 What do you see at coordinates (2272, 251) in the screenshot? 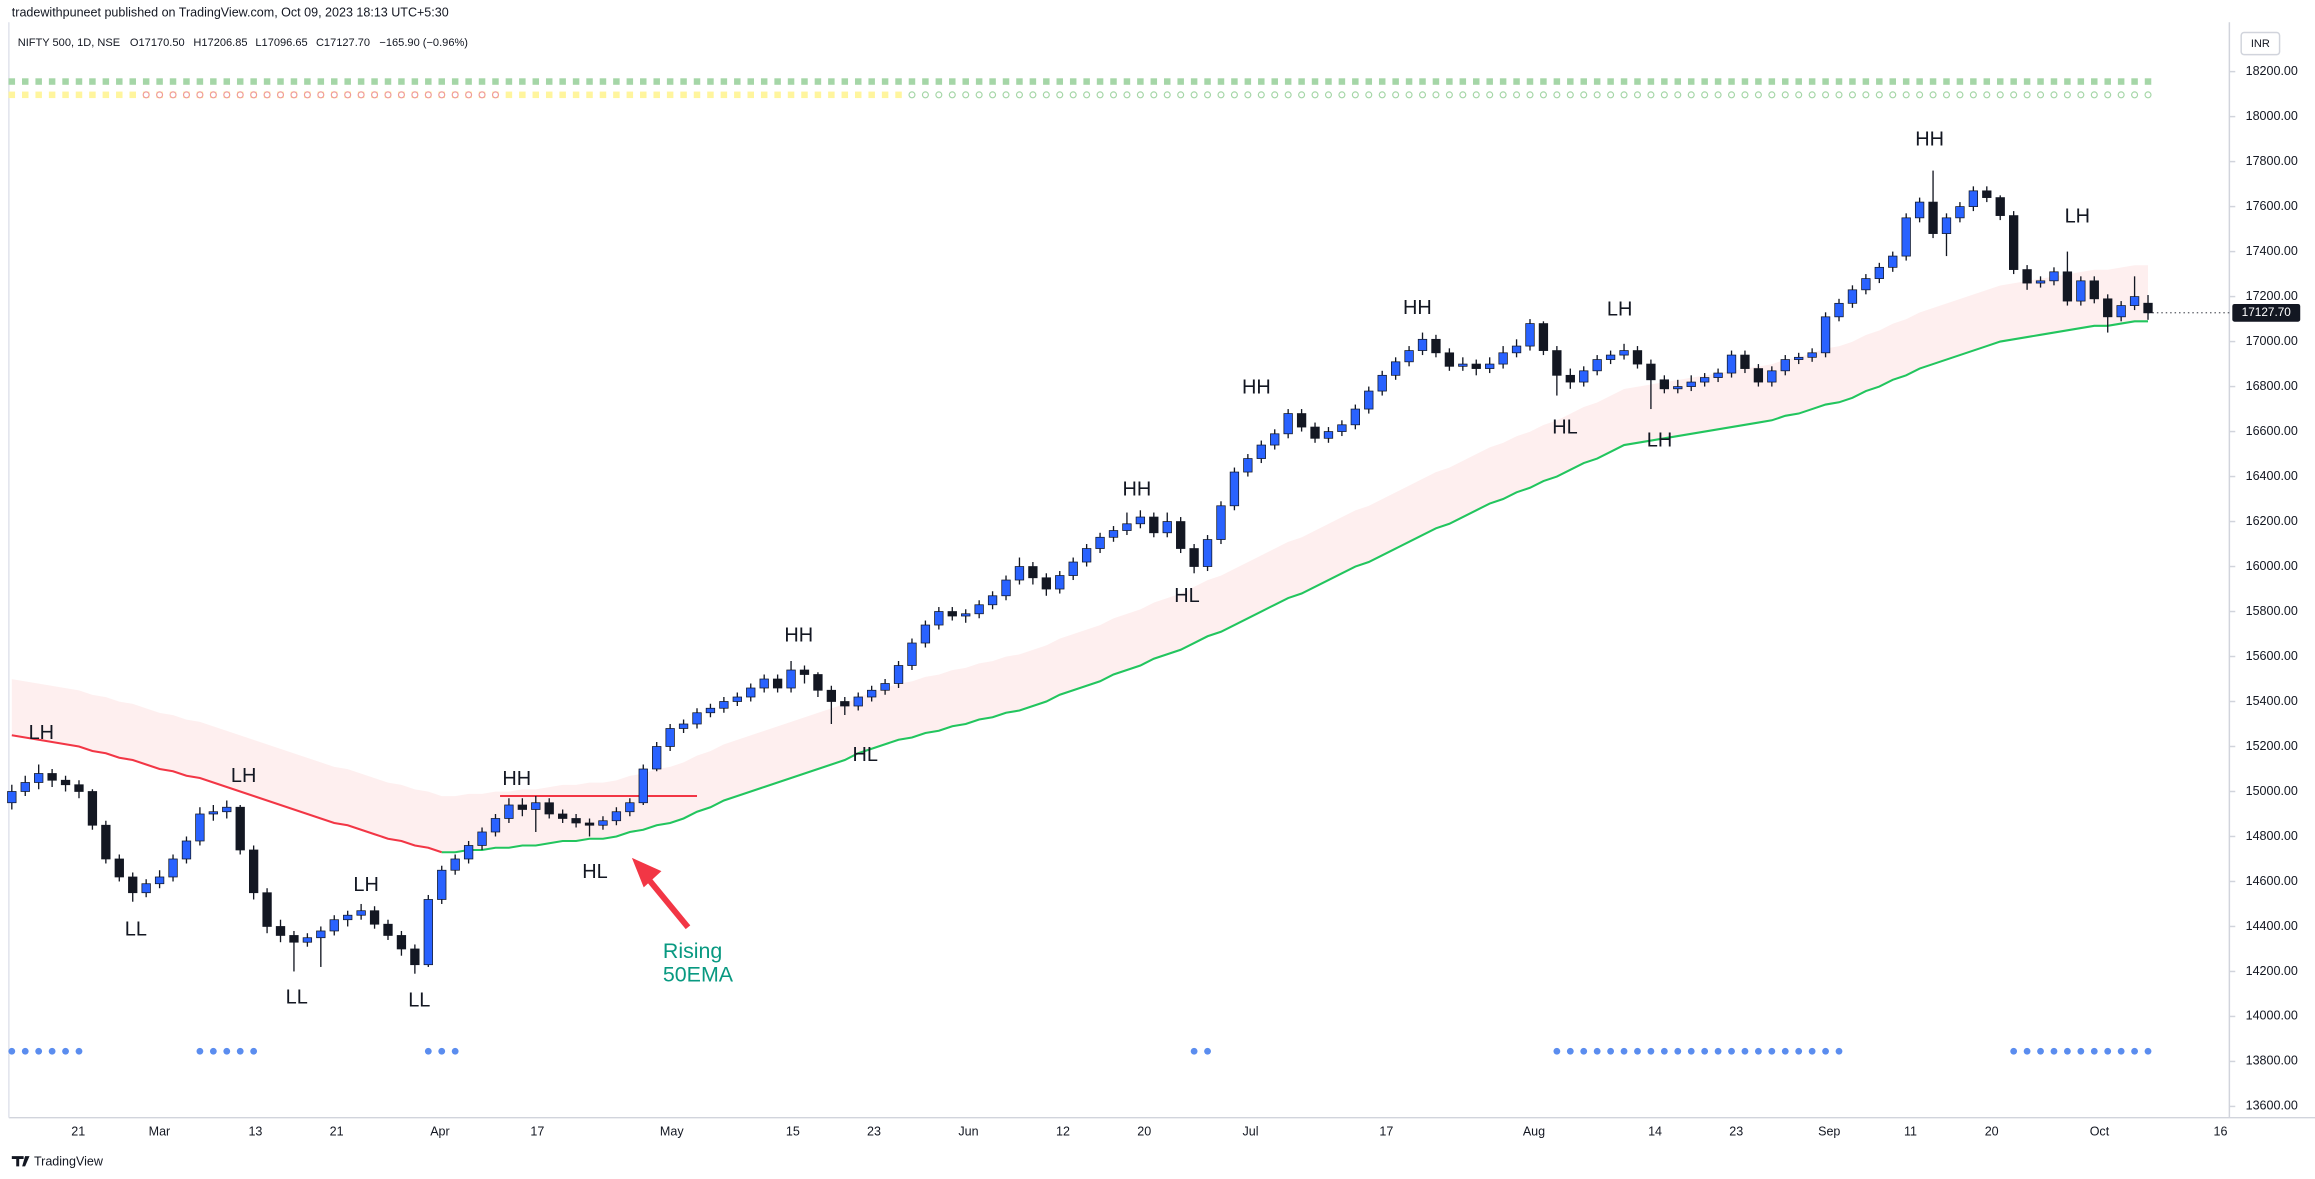
I see `y-tick-label: 17400.00` at bounding box center [2272, 251].